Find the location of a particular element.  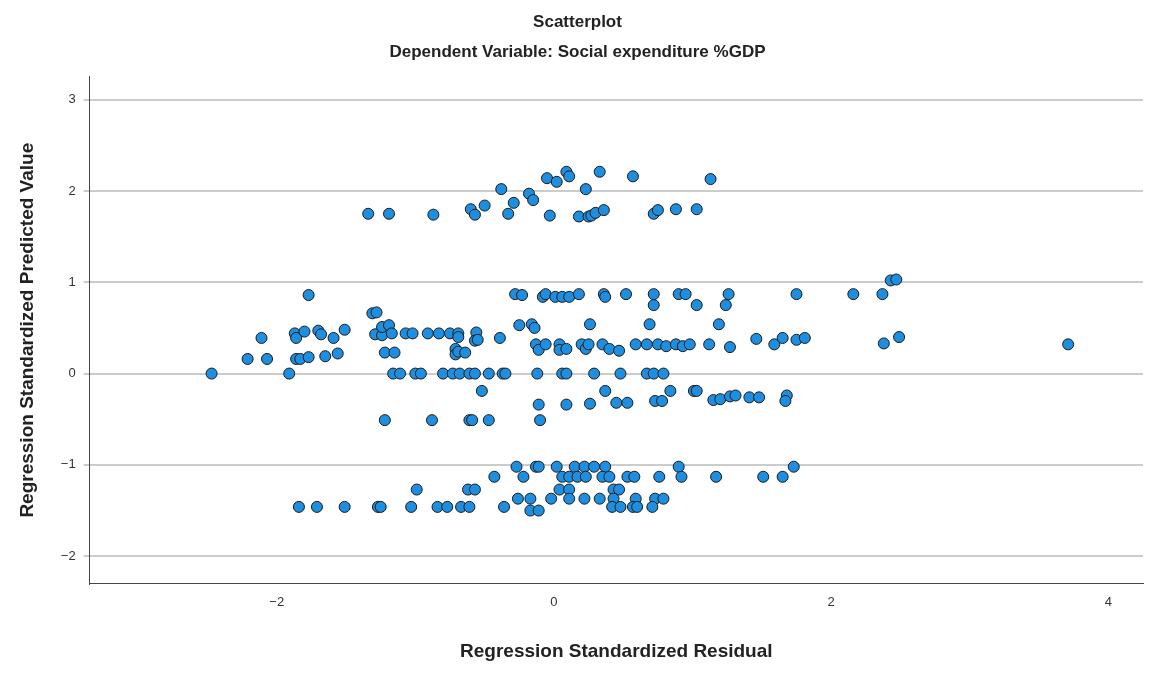

chart-title: Scatterplot is located at coordinates (578, 21).